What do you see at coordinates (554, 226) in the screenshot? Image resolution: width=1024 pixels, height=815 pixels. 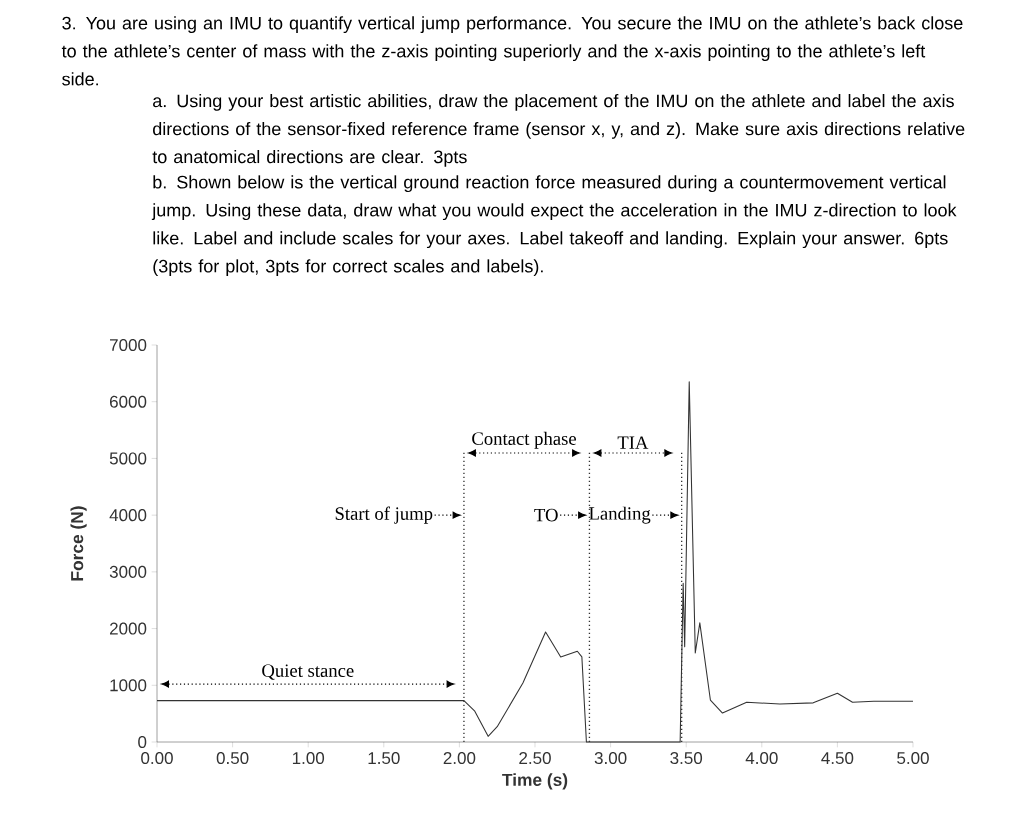 I see `text: b. Shown below is the vertical ground reaction force measured during a countermovement vertical jump. Using these data, draw what you would expect the acceleration in the IMU z-direction to look like. Label and include scales for your axes. Label takeoff and landing. Explain your answer. 6pts (3pts for plot, 3pts for correct scales and labels).` at bounding box center [554, 226].